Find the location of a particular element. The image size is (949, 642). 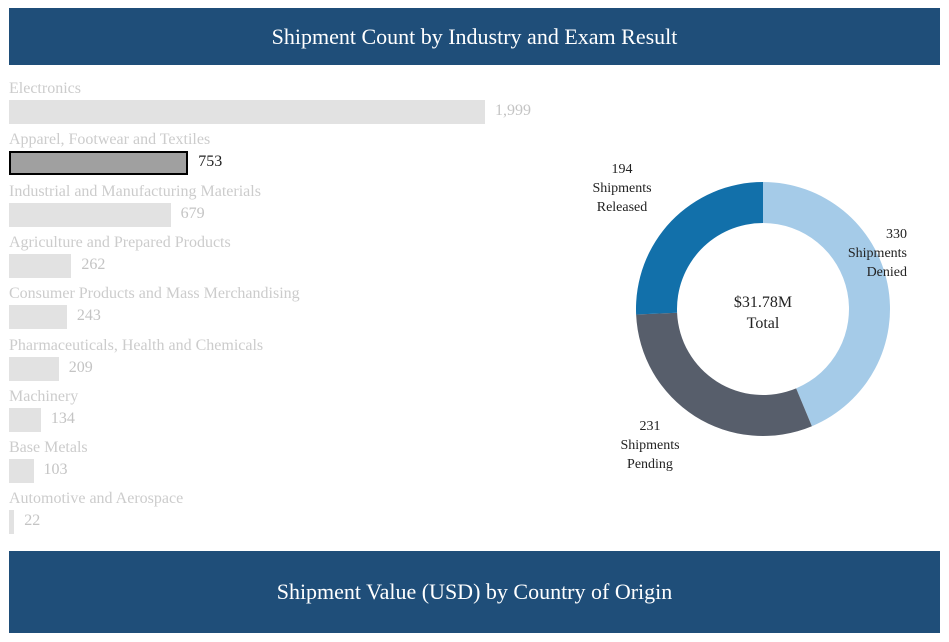

category-label: Electronics is located at coordinates (45, 88).